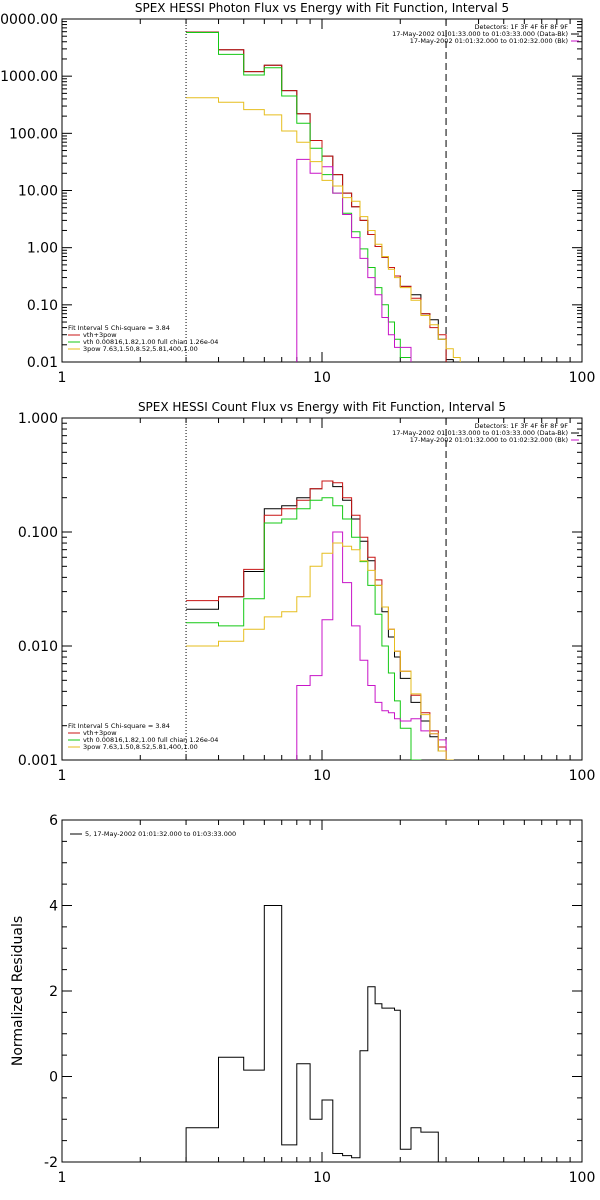 This screenshot has height=1200, width=600. Describe the element at coordinates (38, 761) in the screenshot. I see `y-tick-label: 0.001` at that location.